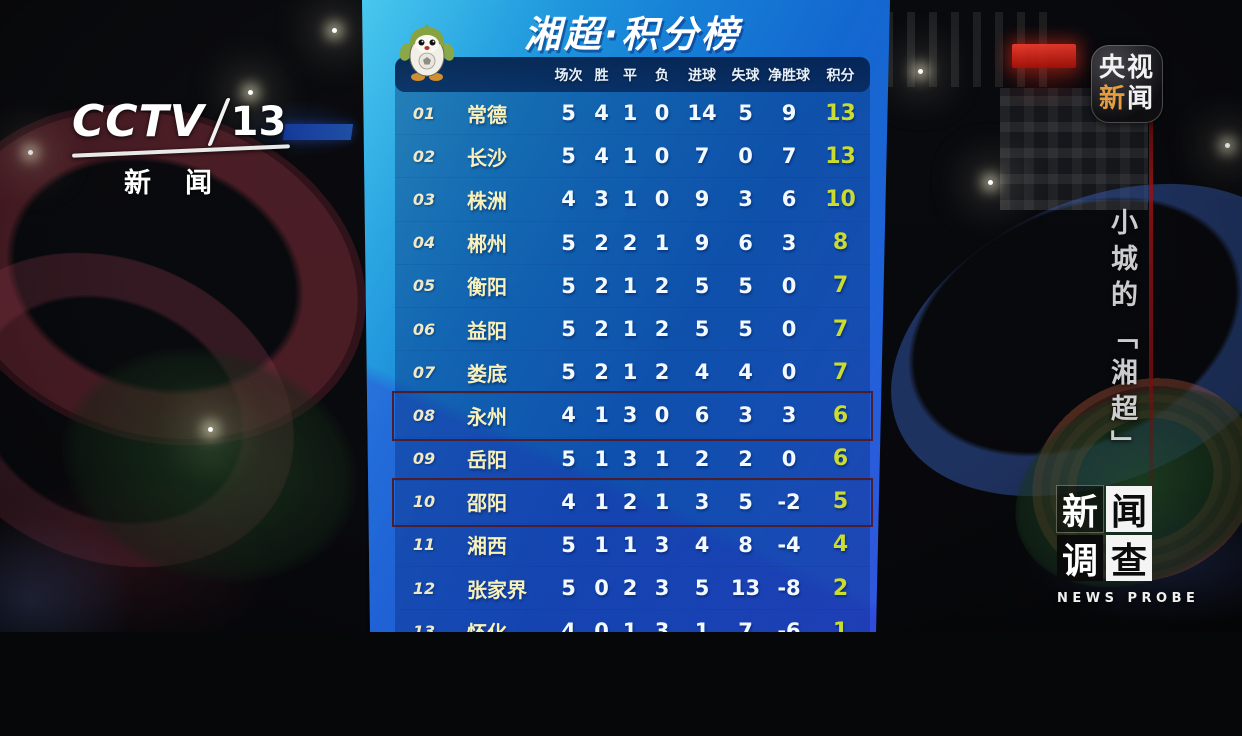 The image size is (1242, 736). What do you see at coordinates (424, 286) in the screenshot?
I see `rank-cell: 05` at bounding box center [424, 286].